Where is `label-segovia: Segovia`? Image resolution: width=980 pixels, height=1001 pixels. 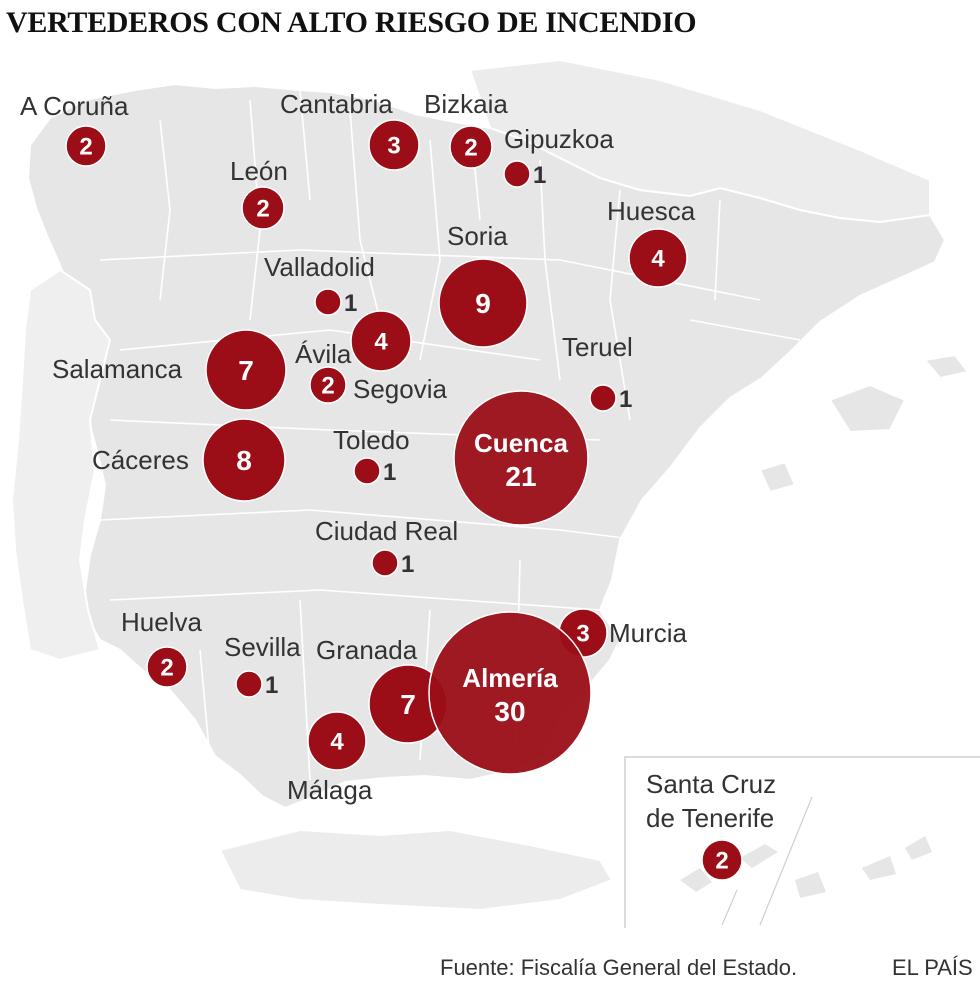
label-segovia: Segovia is located at coordinates (400, 389).